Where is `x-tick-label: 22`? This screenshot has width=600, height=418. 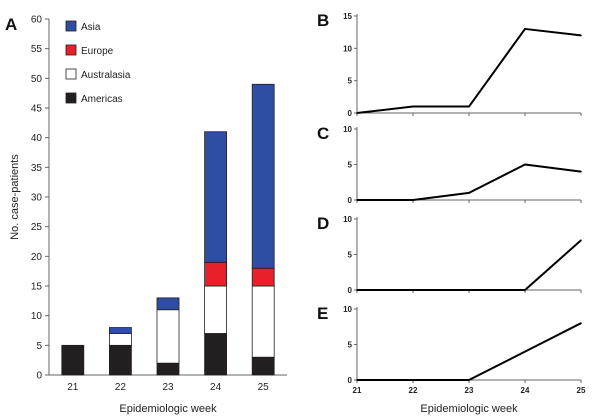 x-tick-label: 22 is located at coordinates (121, 387).